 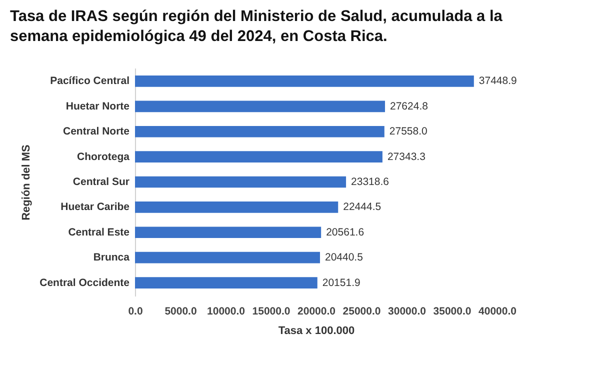 I want to click on chart-title: Tasa de IRAS según región del Ministerio de Salud, acumulada a la semana epidemiológica 49 del 2024, en Costa Rica., so click(x=257, y=27).